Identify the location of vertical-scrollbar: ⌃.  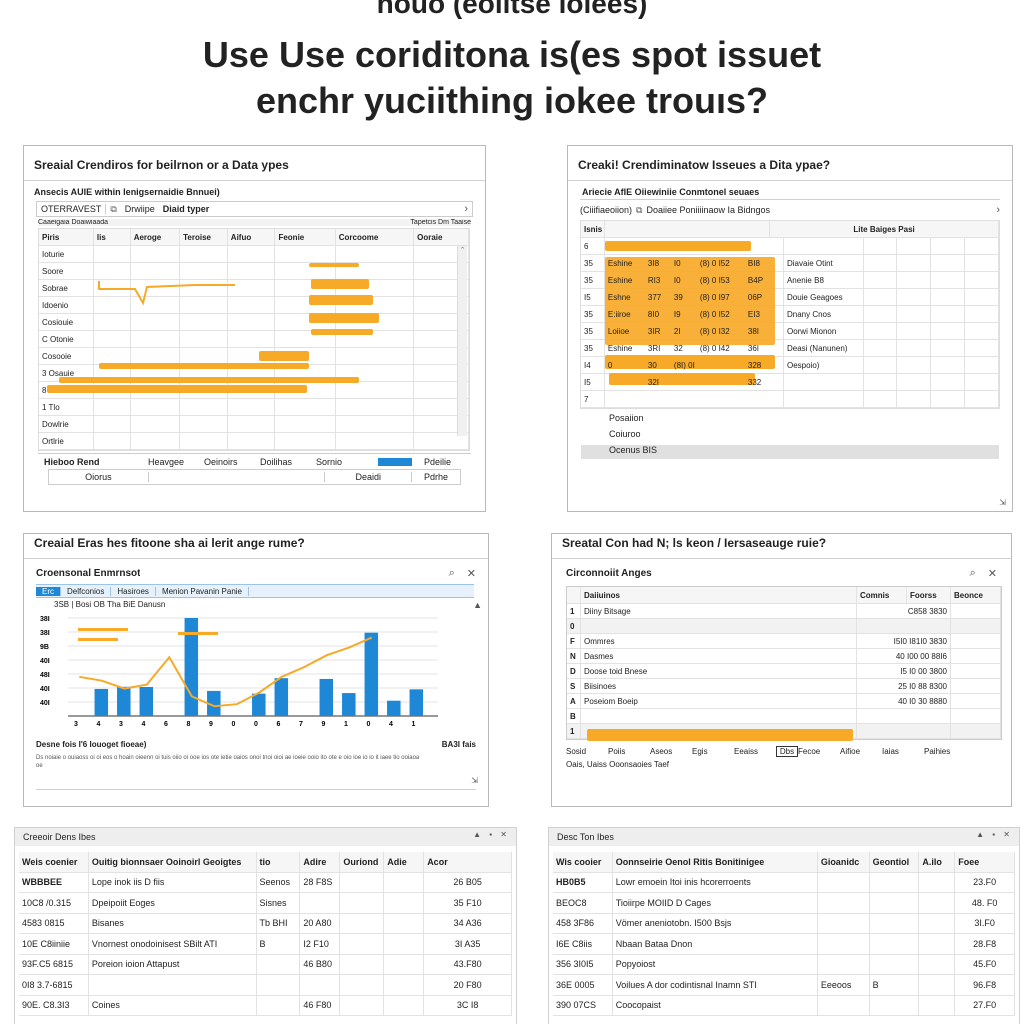
(462, 341).